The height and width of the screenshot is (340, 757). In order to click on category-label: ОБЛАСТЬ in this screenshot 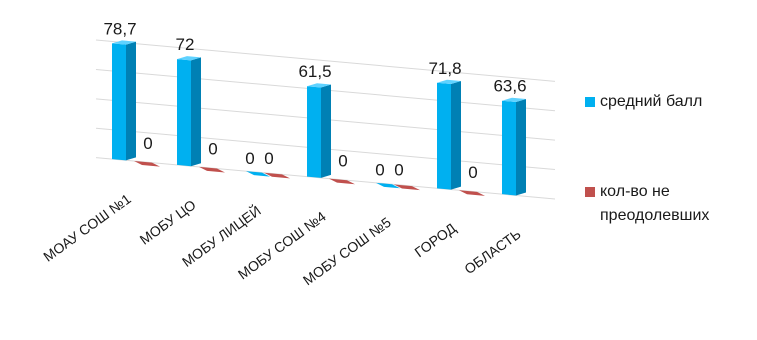, I will do `click(492, 252)`.